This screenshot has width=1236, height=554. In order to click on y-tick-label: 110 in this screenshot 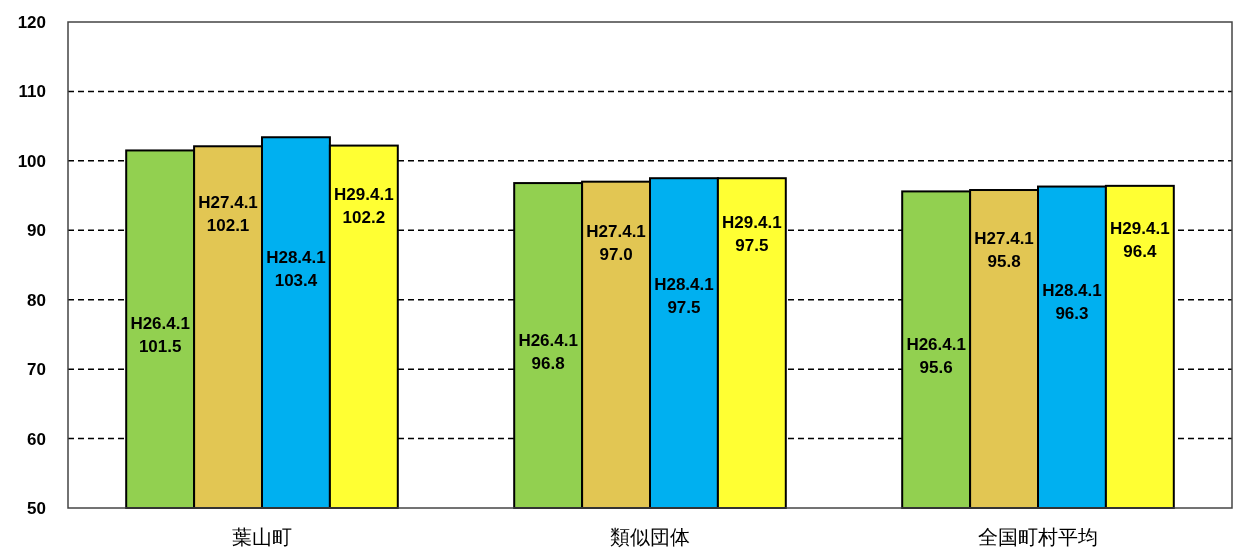, I will do `click(32, 92)`.